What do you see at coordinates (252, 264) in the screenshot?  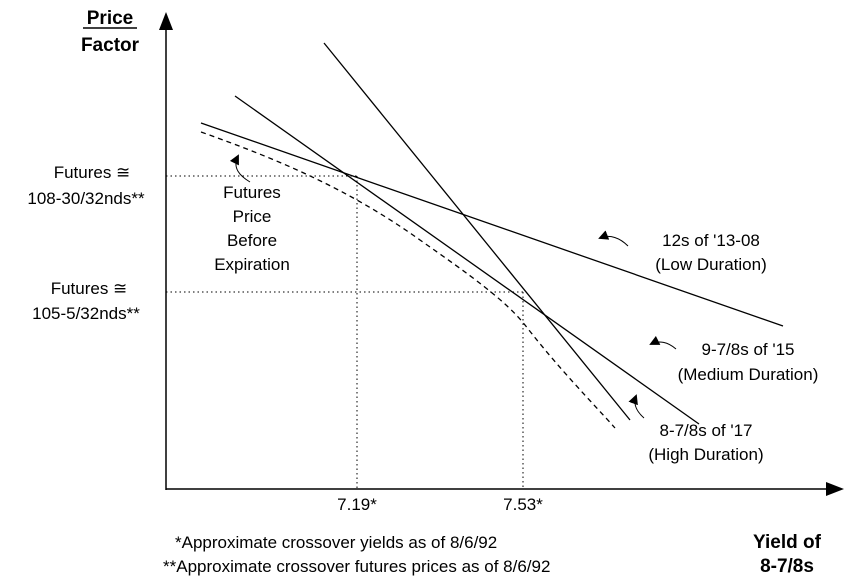 I see `futures-curve-label-line-4: Expiration` at bounding box center [252, 264].